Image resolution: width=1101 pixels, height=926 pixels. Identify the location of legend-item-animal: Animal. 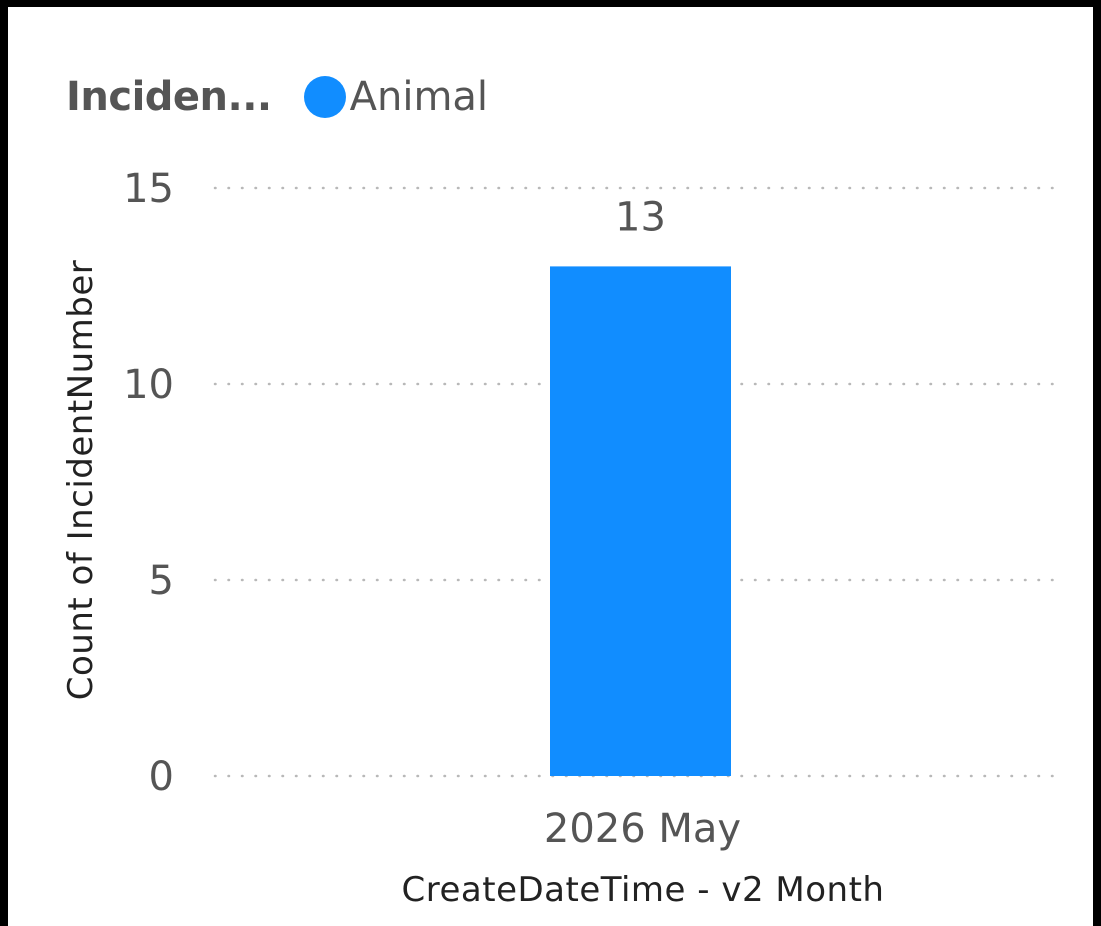
(396, 97).